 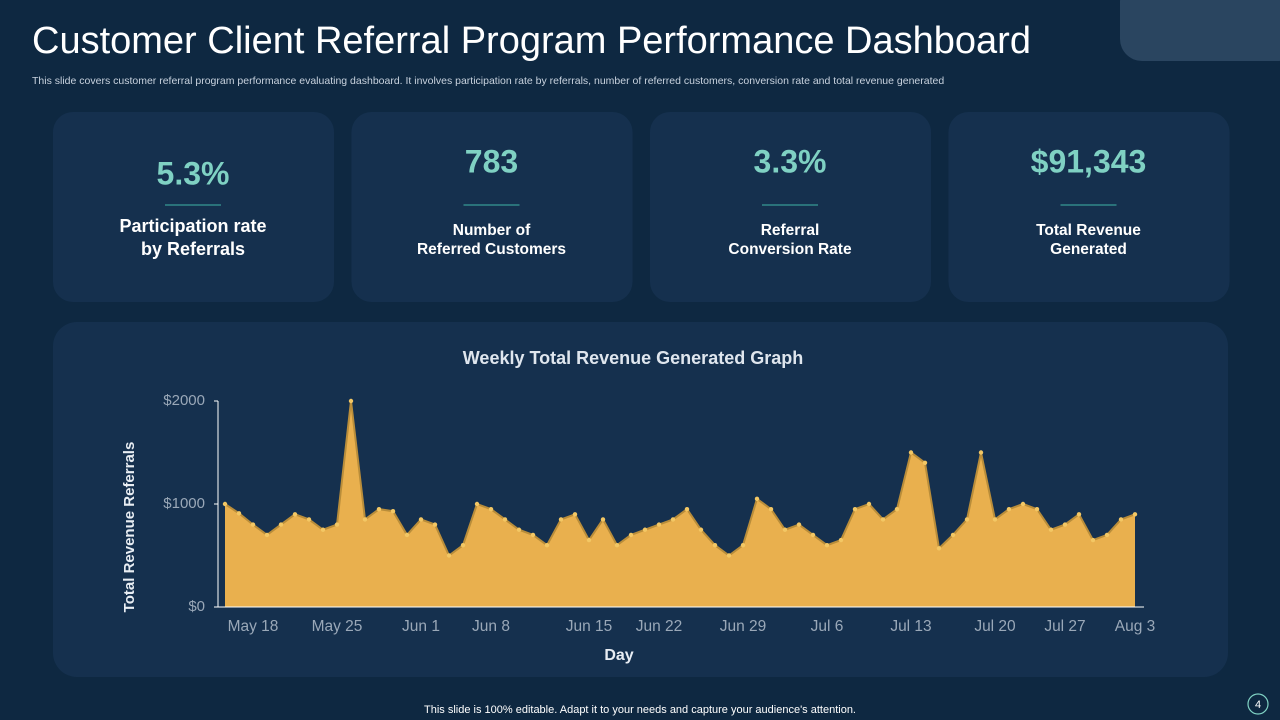 I want to click on x-tick-label: Jun 15, so click(x=589, y=626).